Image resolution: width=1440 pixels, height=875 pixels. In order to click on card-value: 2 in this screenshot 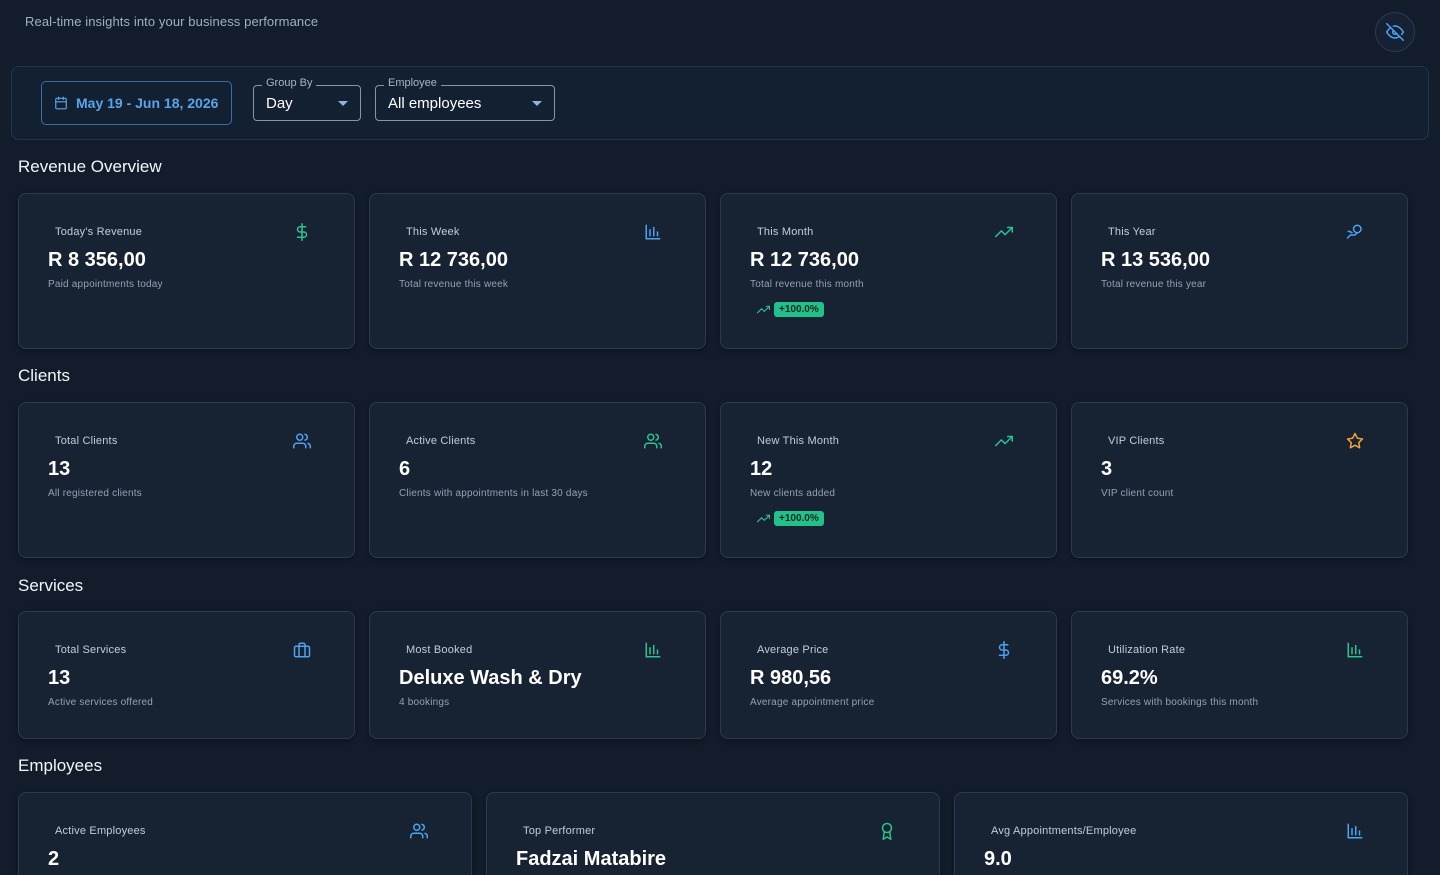, I will do `click(54, 859)`.